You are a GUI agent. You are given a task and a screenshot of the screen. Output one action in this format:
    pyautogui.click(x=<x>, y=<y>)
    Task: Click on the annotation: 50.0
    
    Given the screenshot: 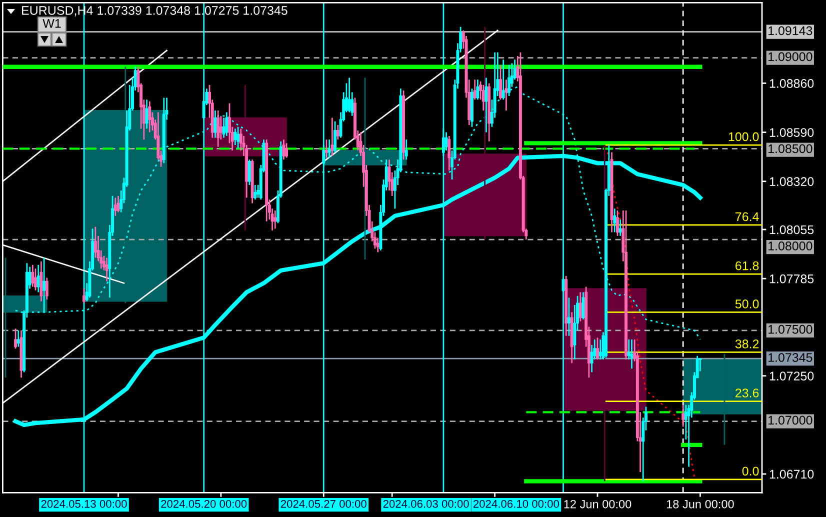 What is the action you would take?
    pyautogui.click(x=747, y=304)
    